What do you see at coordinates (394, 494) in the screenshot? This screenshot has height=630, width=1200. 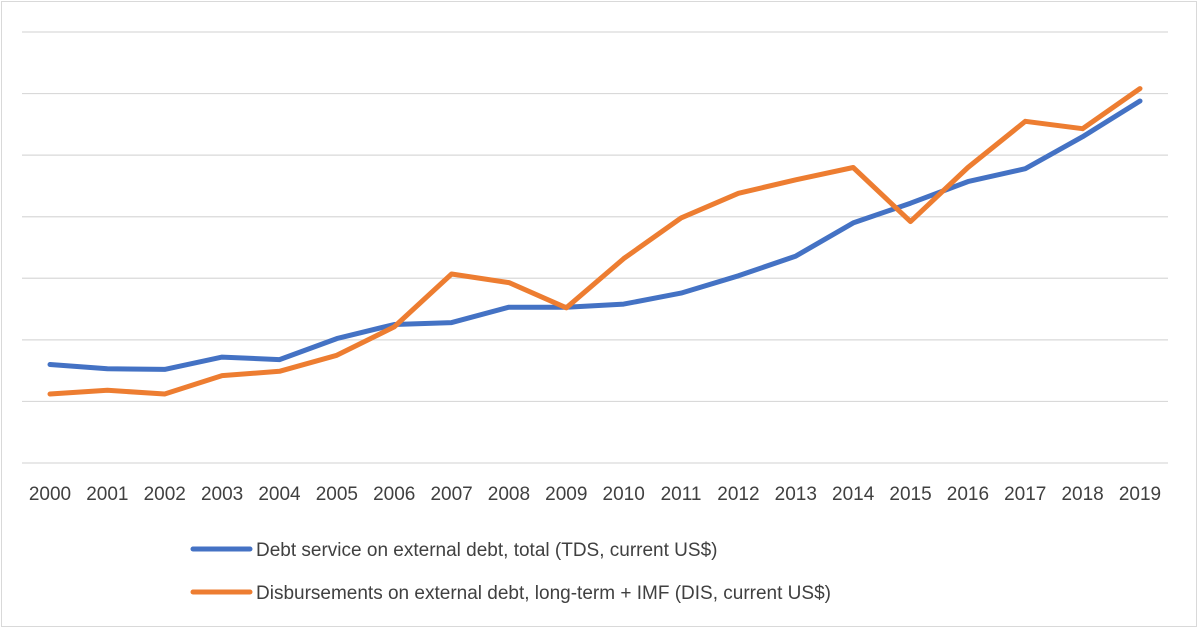 I see `x-tick-label: 2006` at bounding box center [394, 494].